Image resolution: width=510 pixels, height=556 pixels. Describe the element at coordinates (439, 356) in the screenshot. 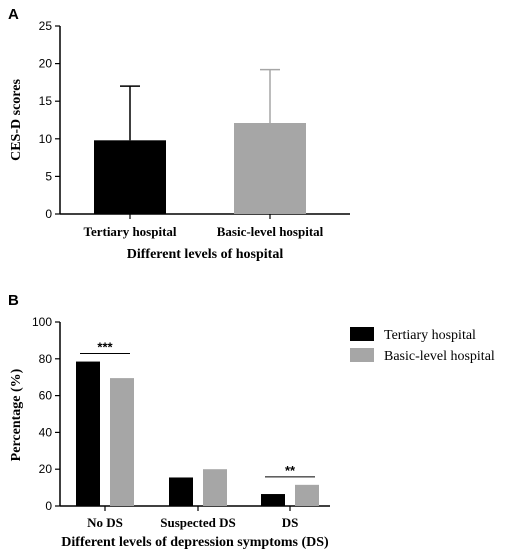

I see `chart-b-legend-label: Basic-level hospital` at that location.